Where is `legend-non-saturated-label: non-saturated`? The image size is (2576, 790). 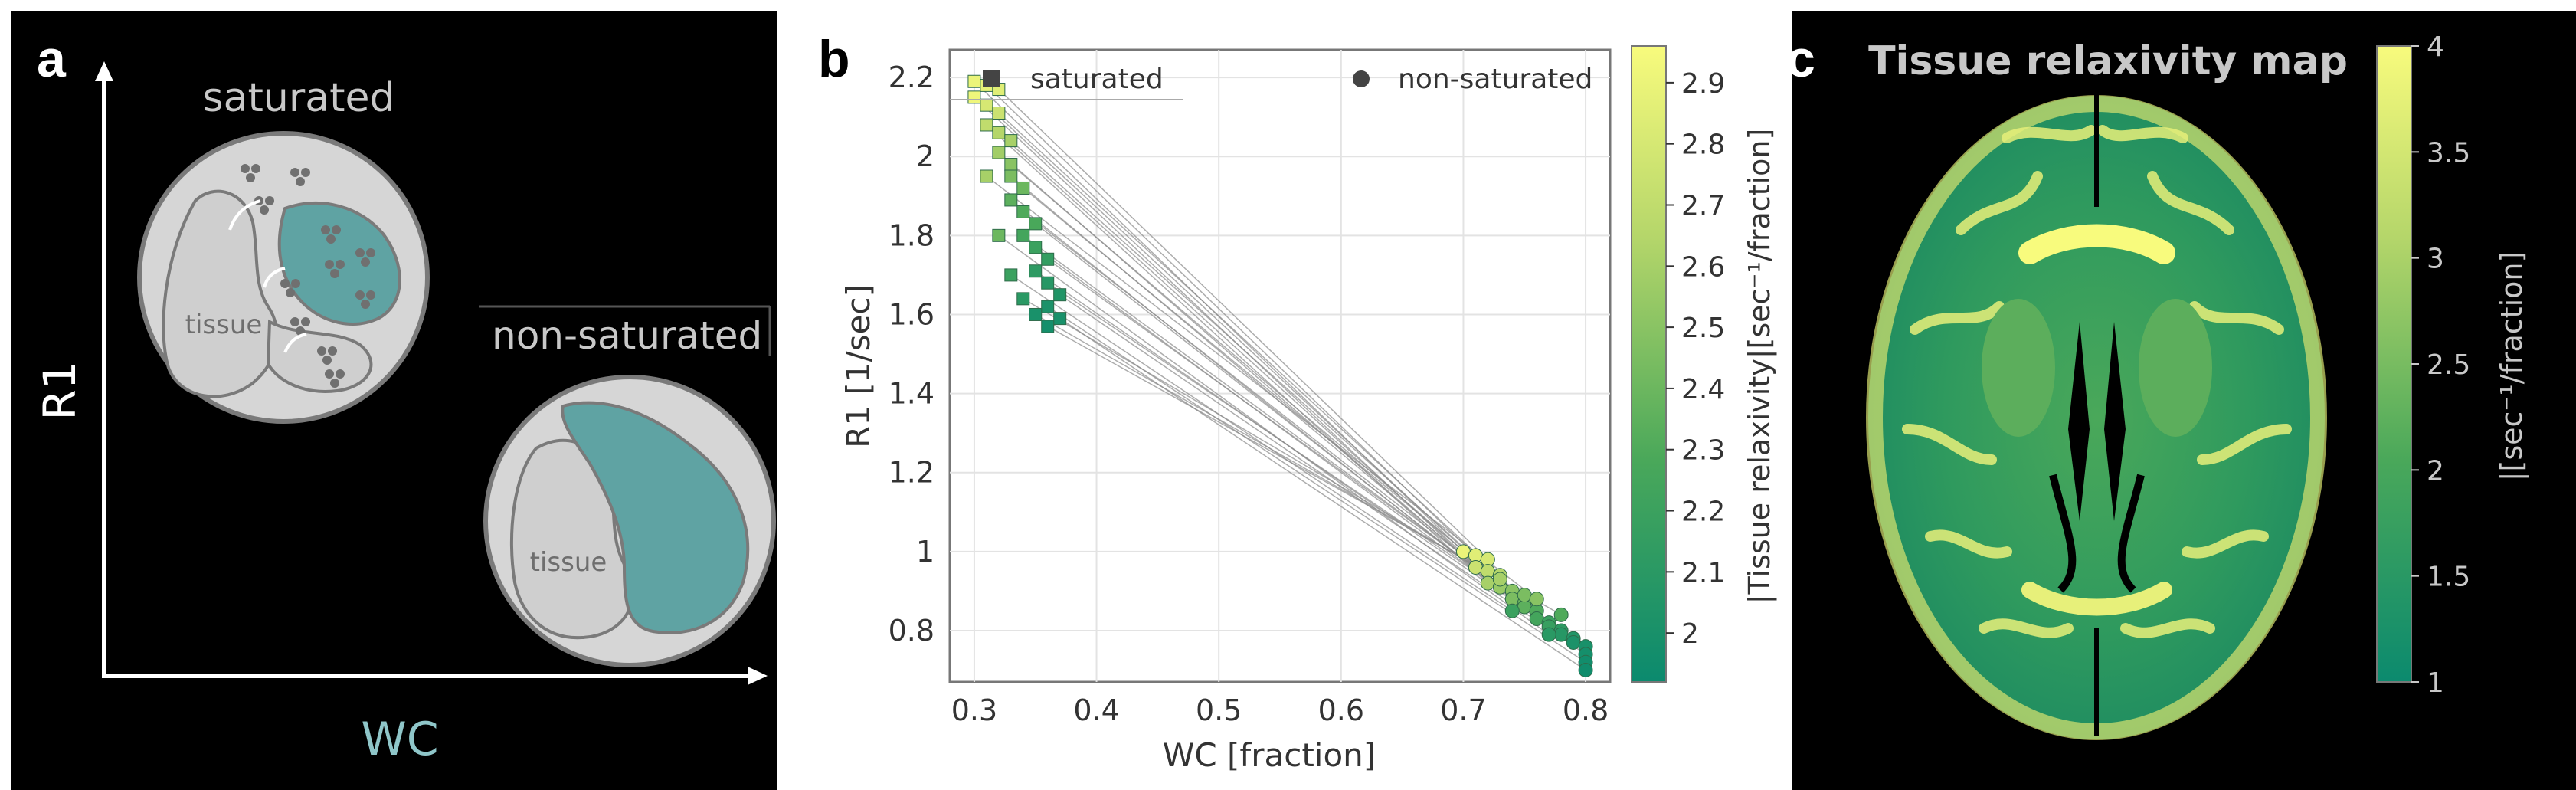
legend-non-saturated-label: non-saturated is located at coordinates (1495, 80).